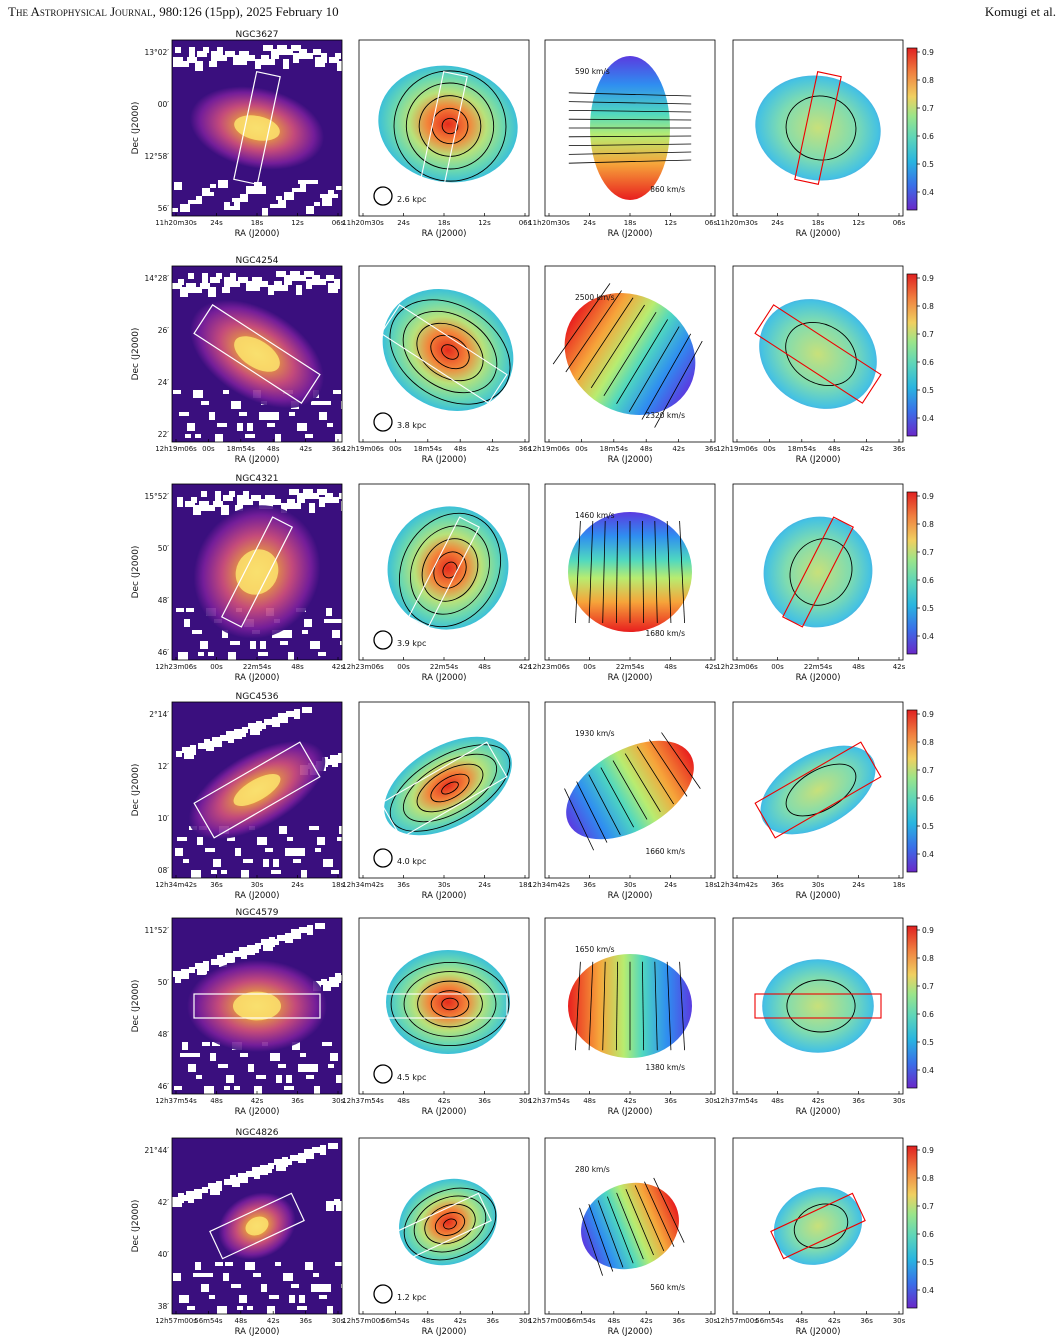 Image resolution: width=1064 pixels, height=1340 pixels. I want to click on ra-tick-label: 12h23m06s, so click(737, 667).